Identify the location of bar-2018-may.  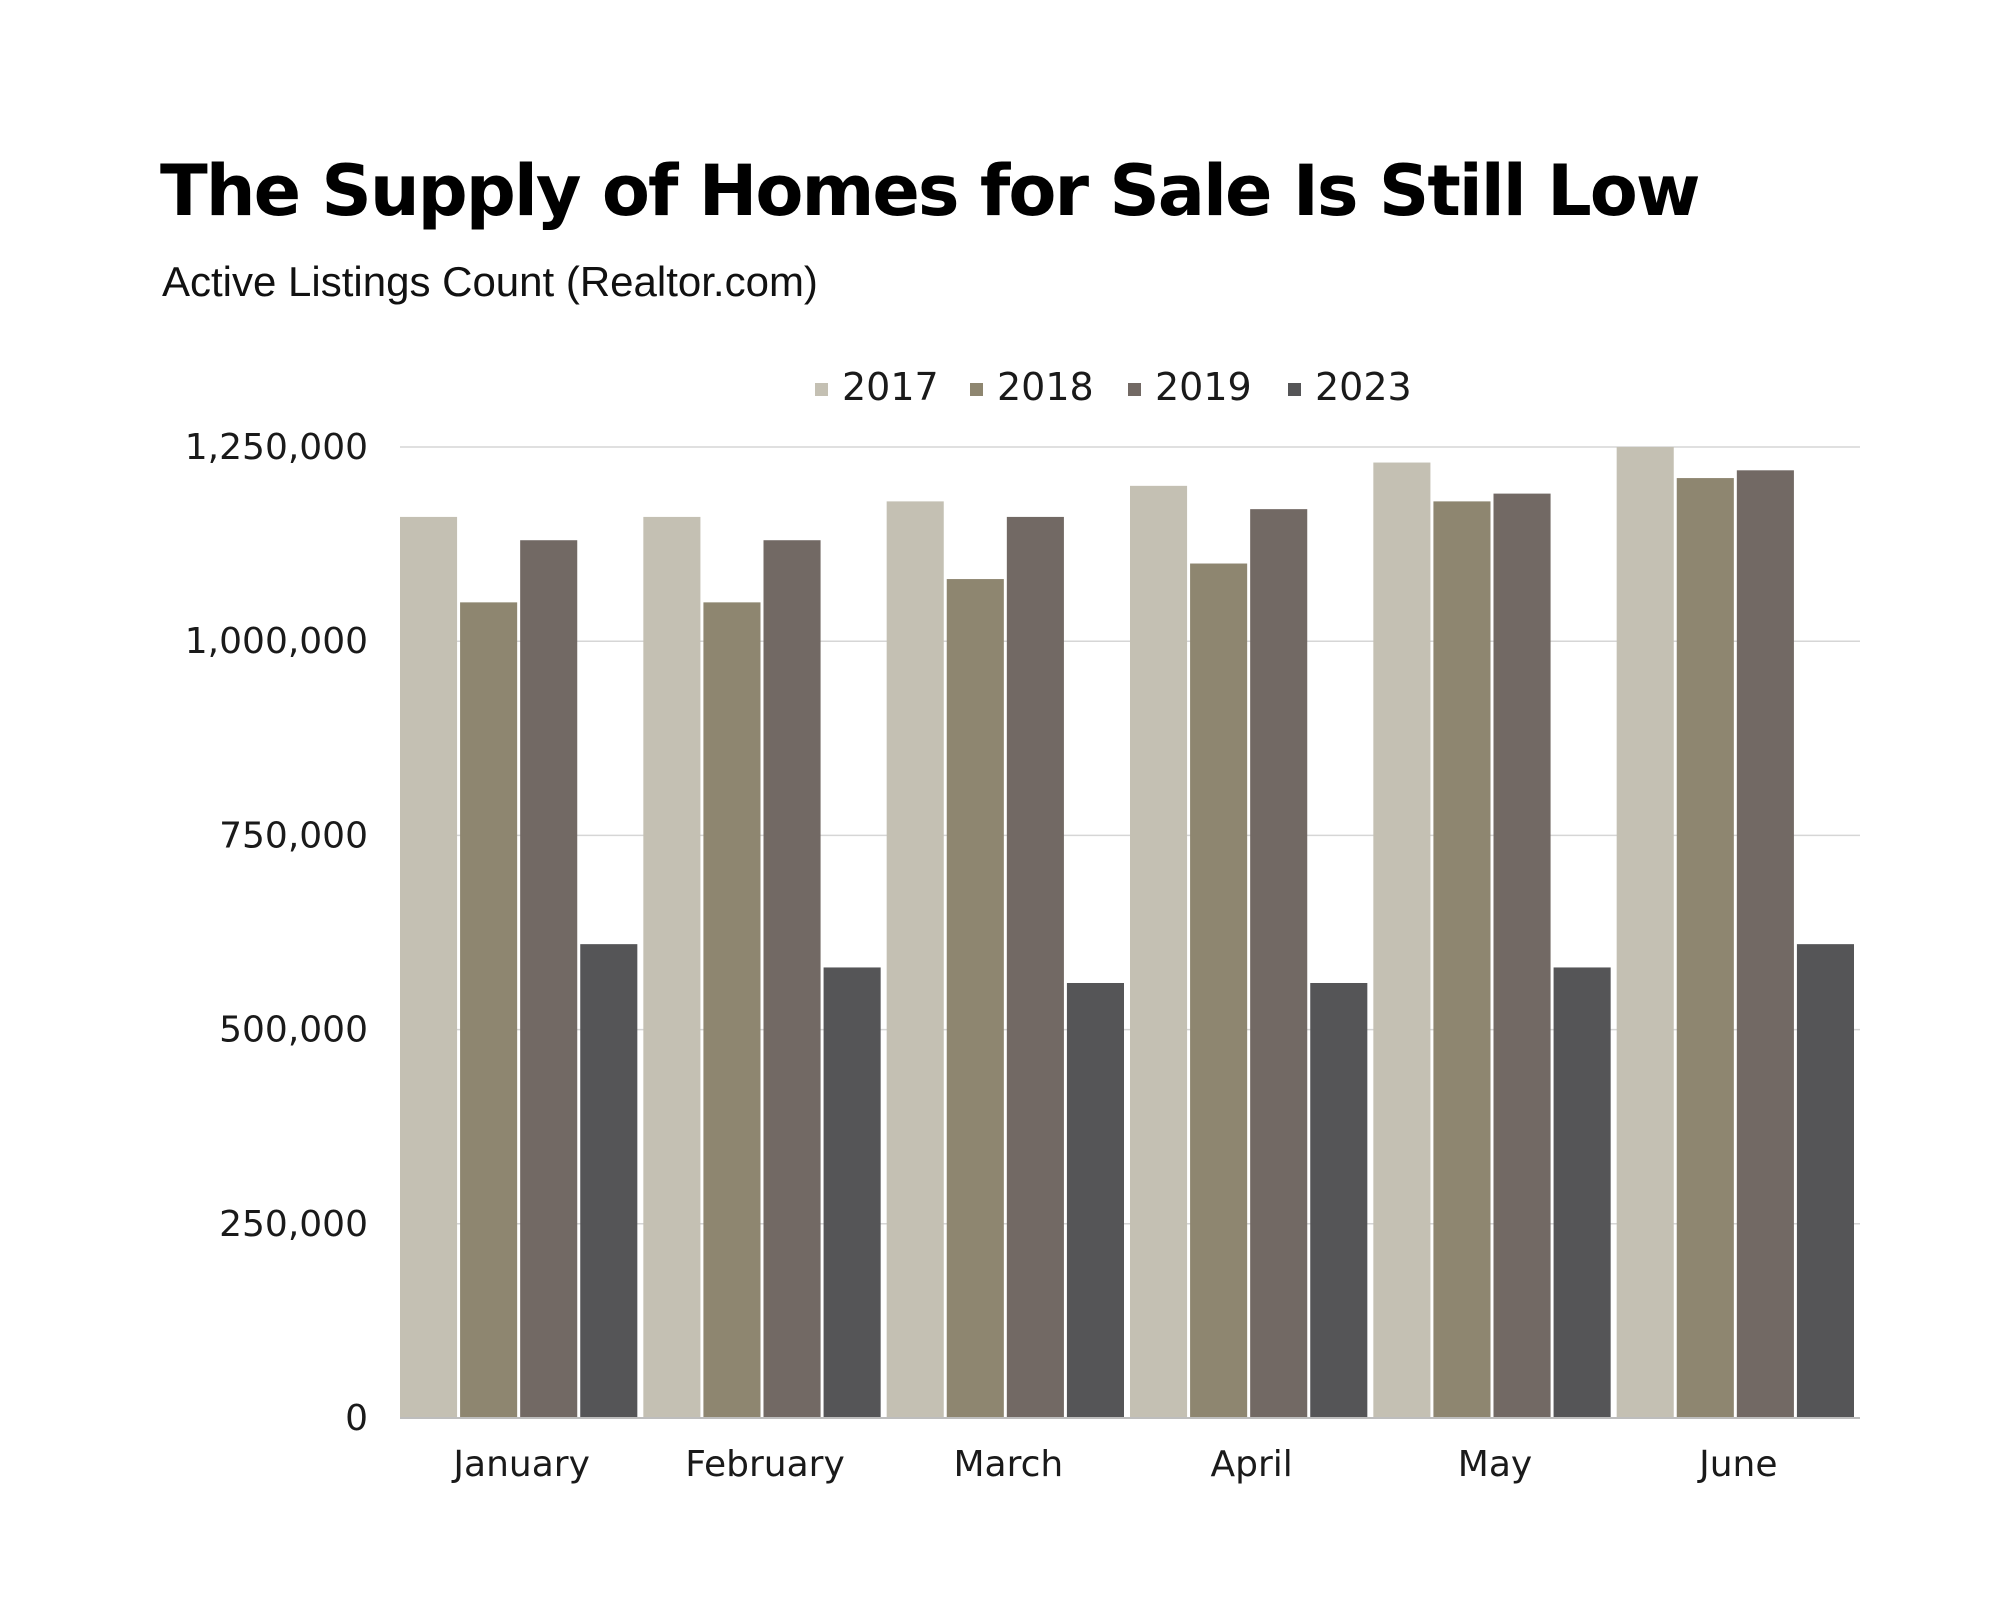
(1462, 960).